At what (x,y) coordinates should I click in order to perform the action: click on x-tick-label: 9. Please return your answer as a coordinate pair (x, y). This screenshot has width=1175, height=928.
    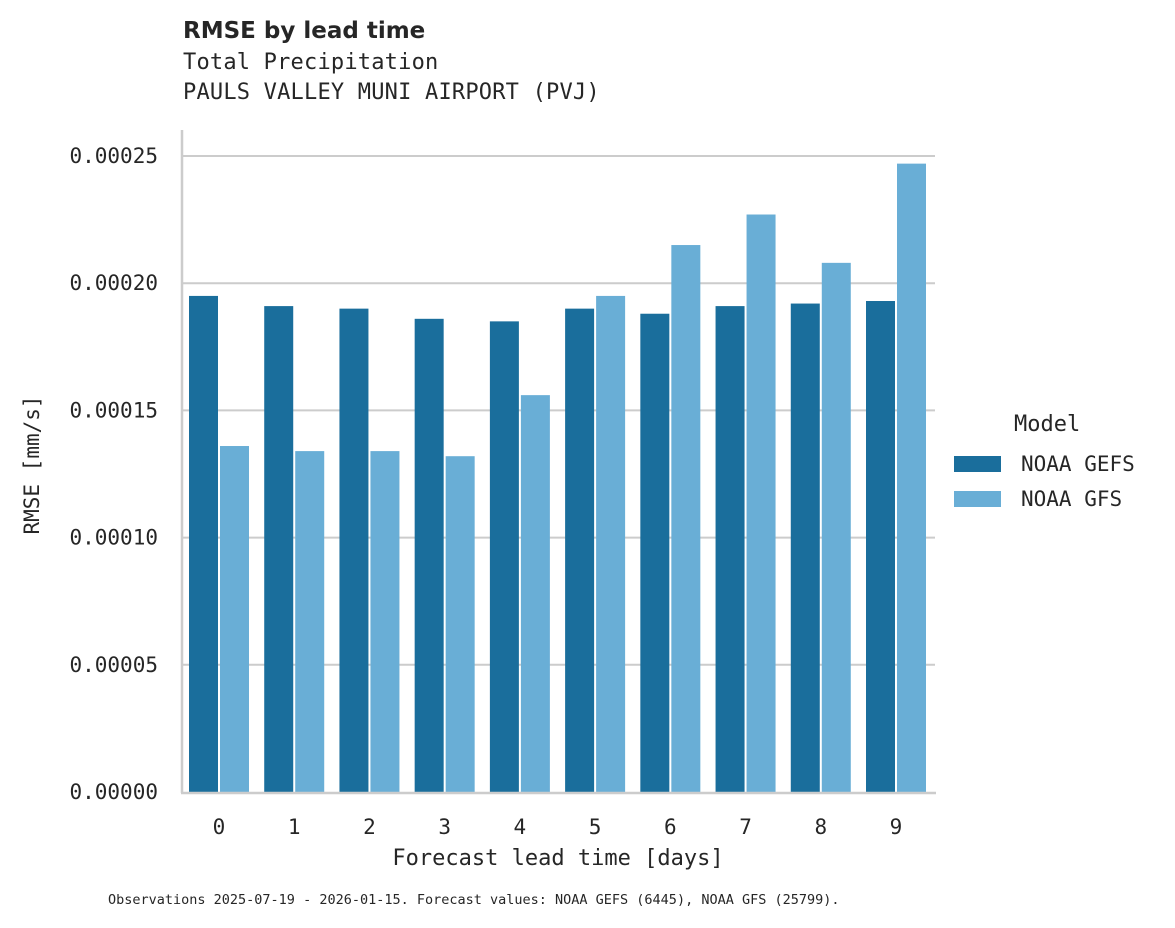
    Looking at the image, I should click on (896, 827).